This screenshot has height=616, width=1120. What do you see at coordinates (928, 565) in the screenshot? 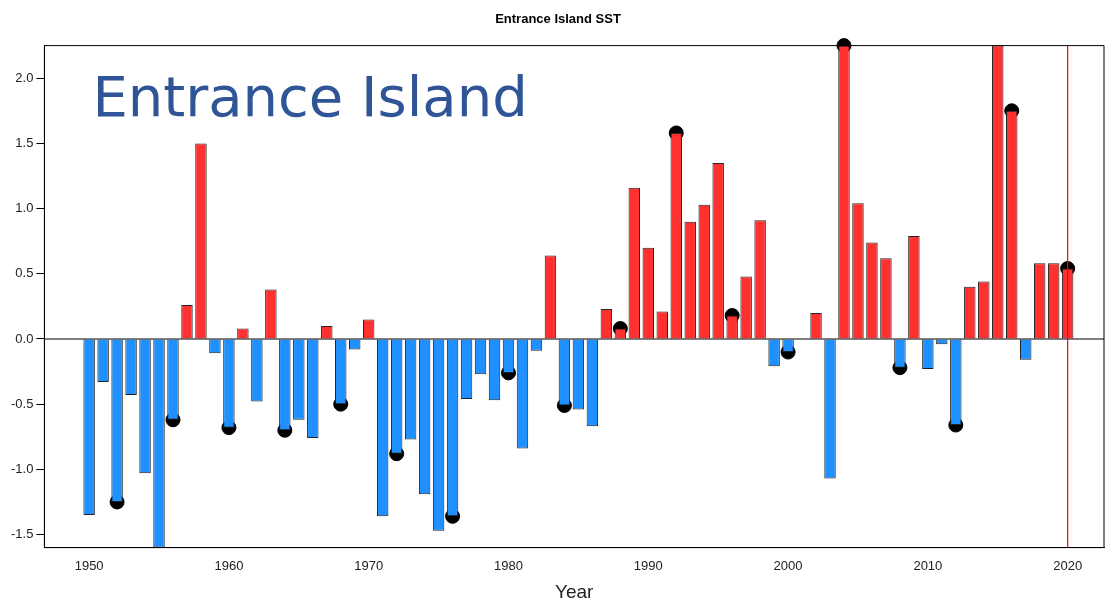
I see `x-tick-label: 2010` at bounding box center [928, 565].